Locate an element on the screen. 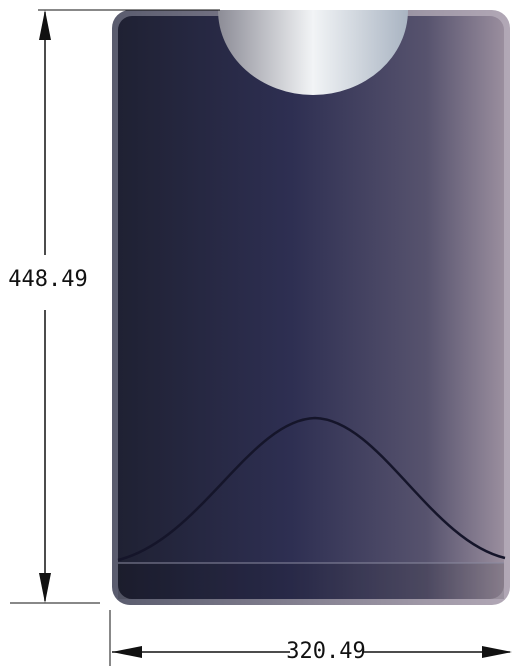  bottom-band is located at coordinates (311, 581).